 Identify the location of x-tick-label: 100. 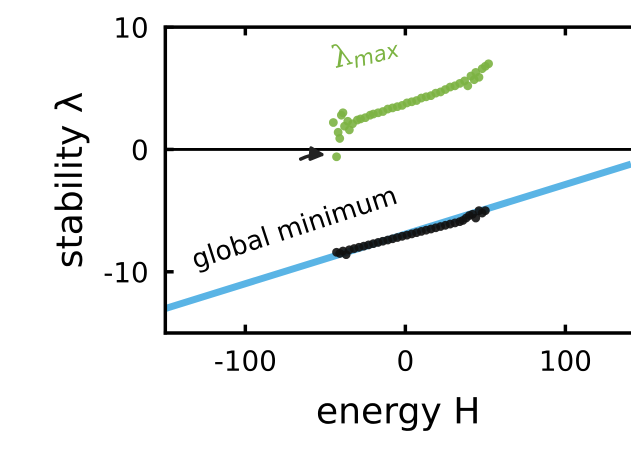
(566, 361).